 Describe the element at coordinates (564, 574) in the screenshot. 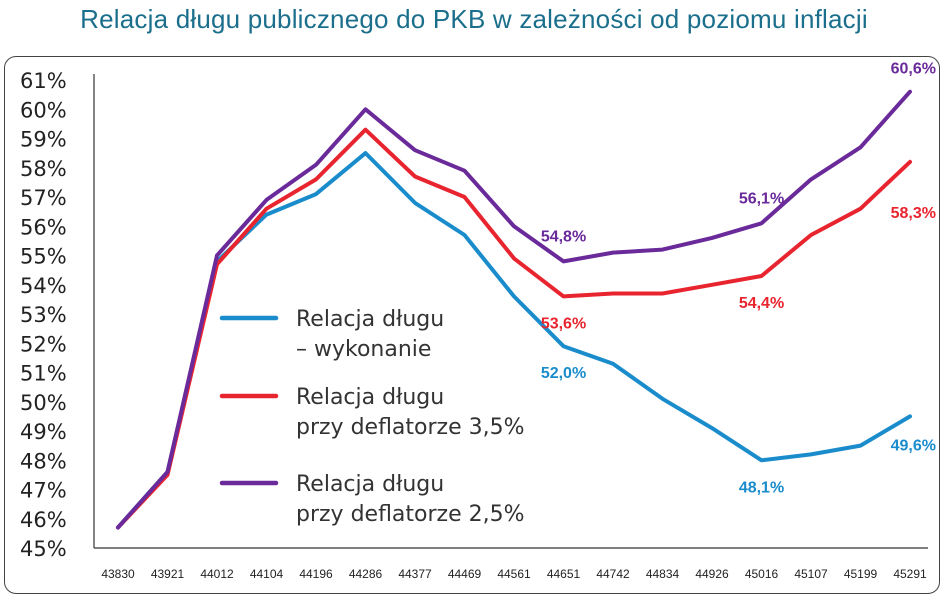

I see `x-tick-label: 44651` at that location.